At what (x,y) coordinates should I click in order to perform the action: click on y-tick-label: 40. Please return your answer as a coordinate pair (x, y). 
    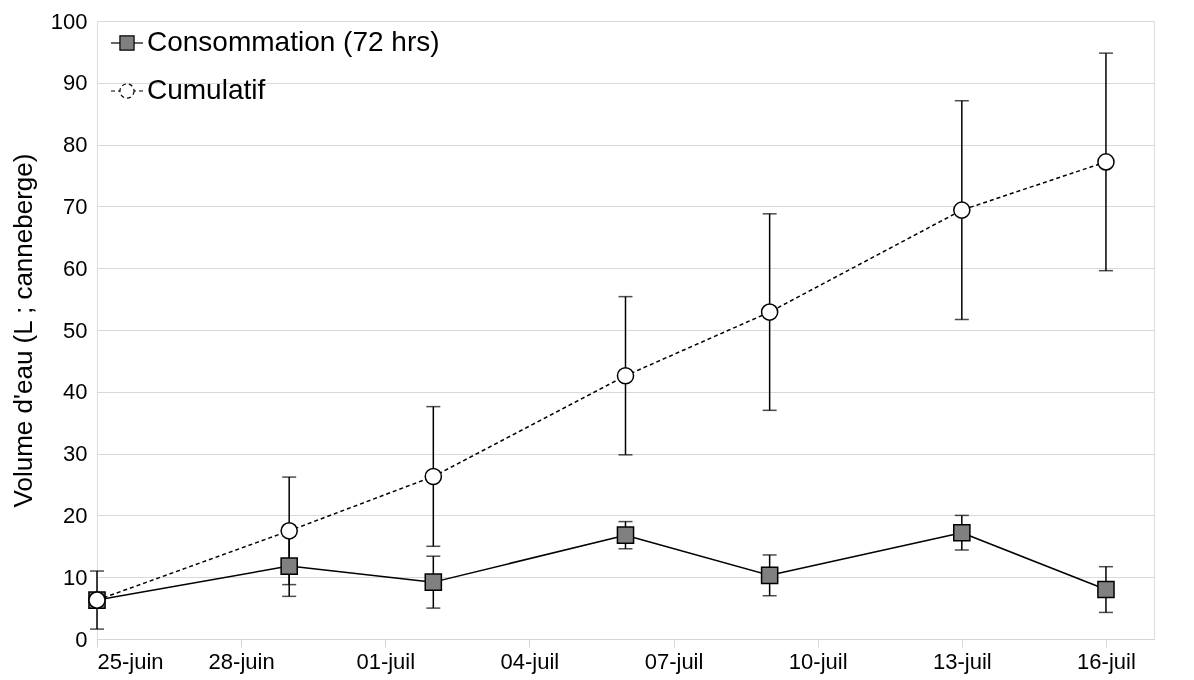
    Looking at the image, I should click on (75, 392).